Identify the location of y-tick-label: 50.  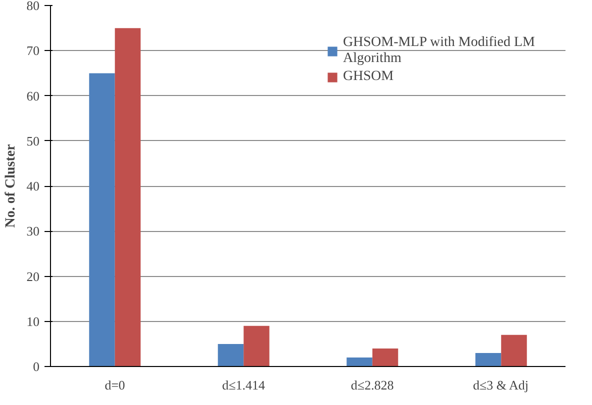
(33, 140).